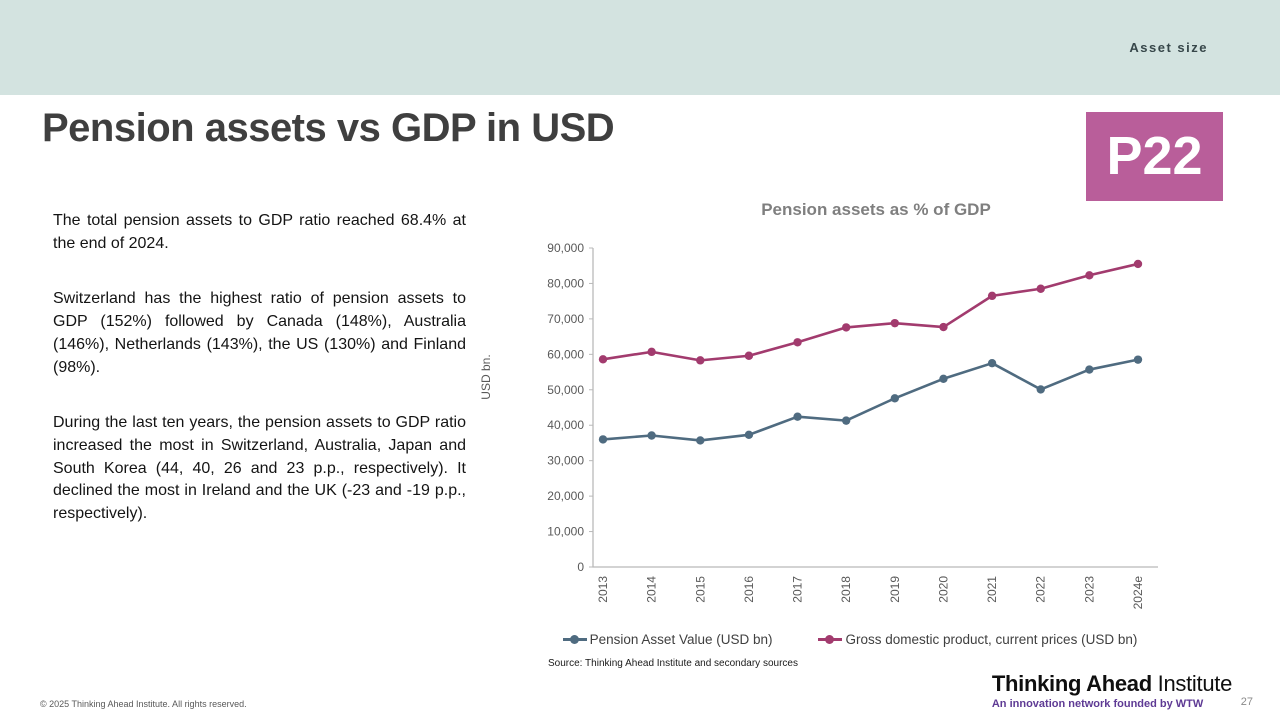 Image resolution: width=1280 pixels, height=720 pixels. Describe the element at coordinates (652, 589) in the screenshot. I see `svg-text: 2014` at that location.